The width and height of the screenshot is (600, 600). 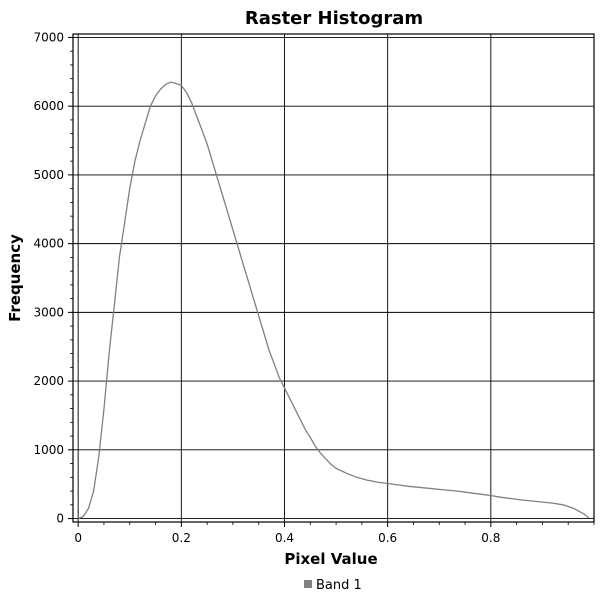 I want to click on legend: Band 1, so click(x=333, y=585).